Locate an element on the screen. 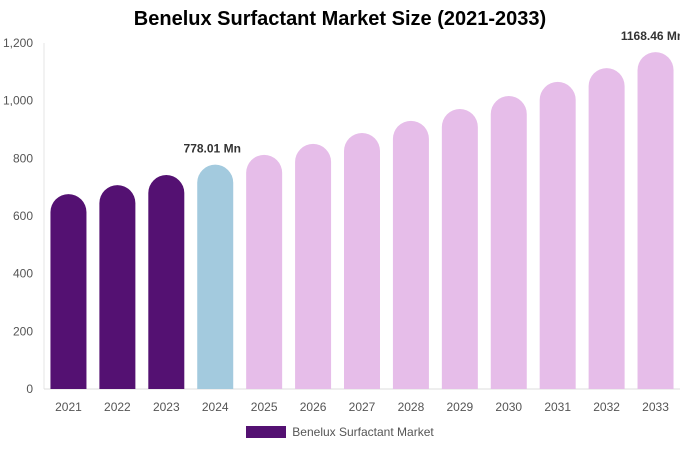 This screenshot has width=680, height=450. bar-2030 is located at coordinates (508, 242).